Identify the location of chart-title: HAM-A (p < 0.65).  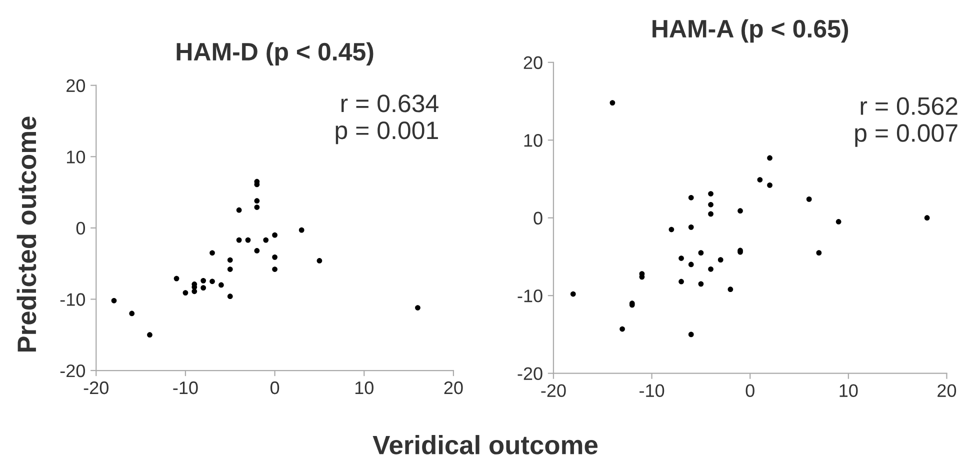
(750, 31).